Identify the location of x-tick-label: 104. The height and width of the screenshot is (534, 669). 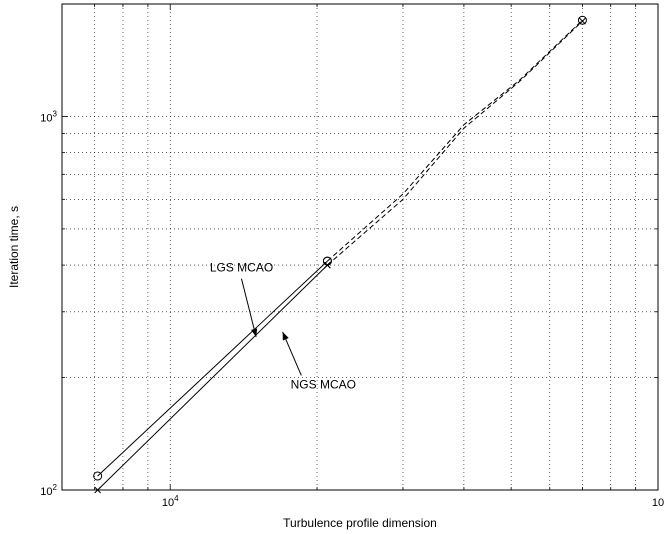
(170, 501).